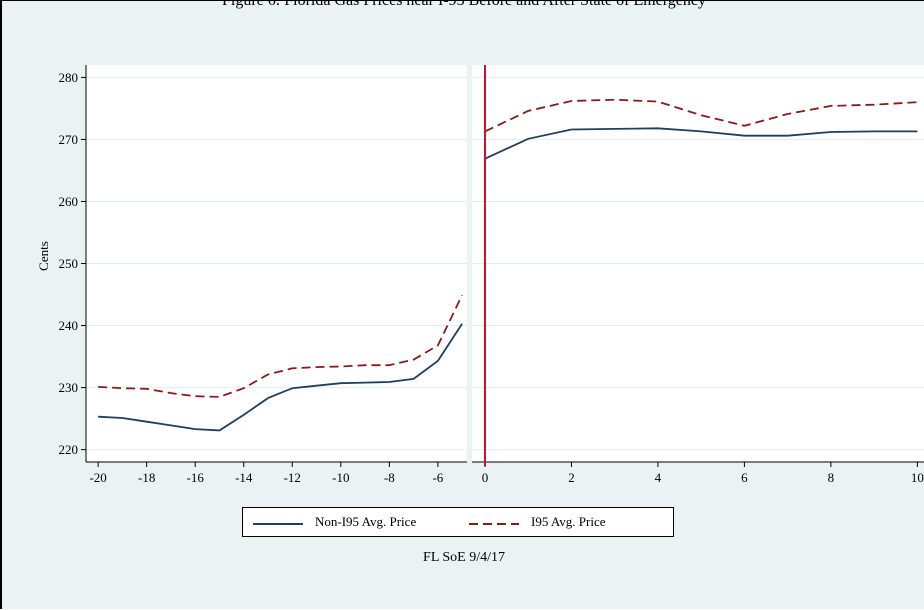 The image size is (924, 610). What do you see at coordinates (366, 521) in the screenshot?
I see `legend-label-non-i95: Non-I95 Avg. Price` at bounding box center [366, 521].